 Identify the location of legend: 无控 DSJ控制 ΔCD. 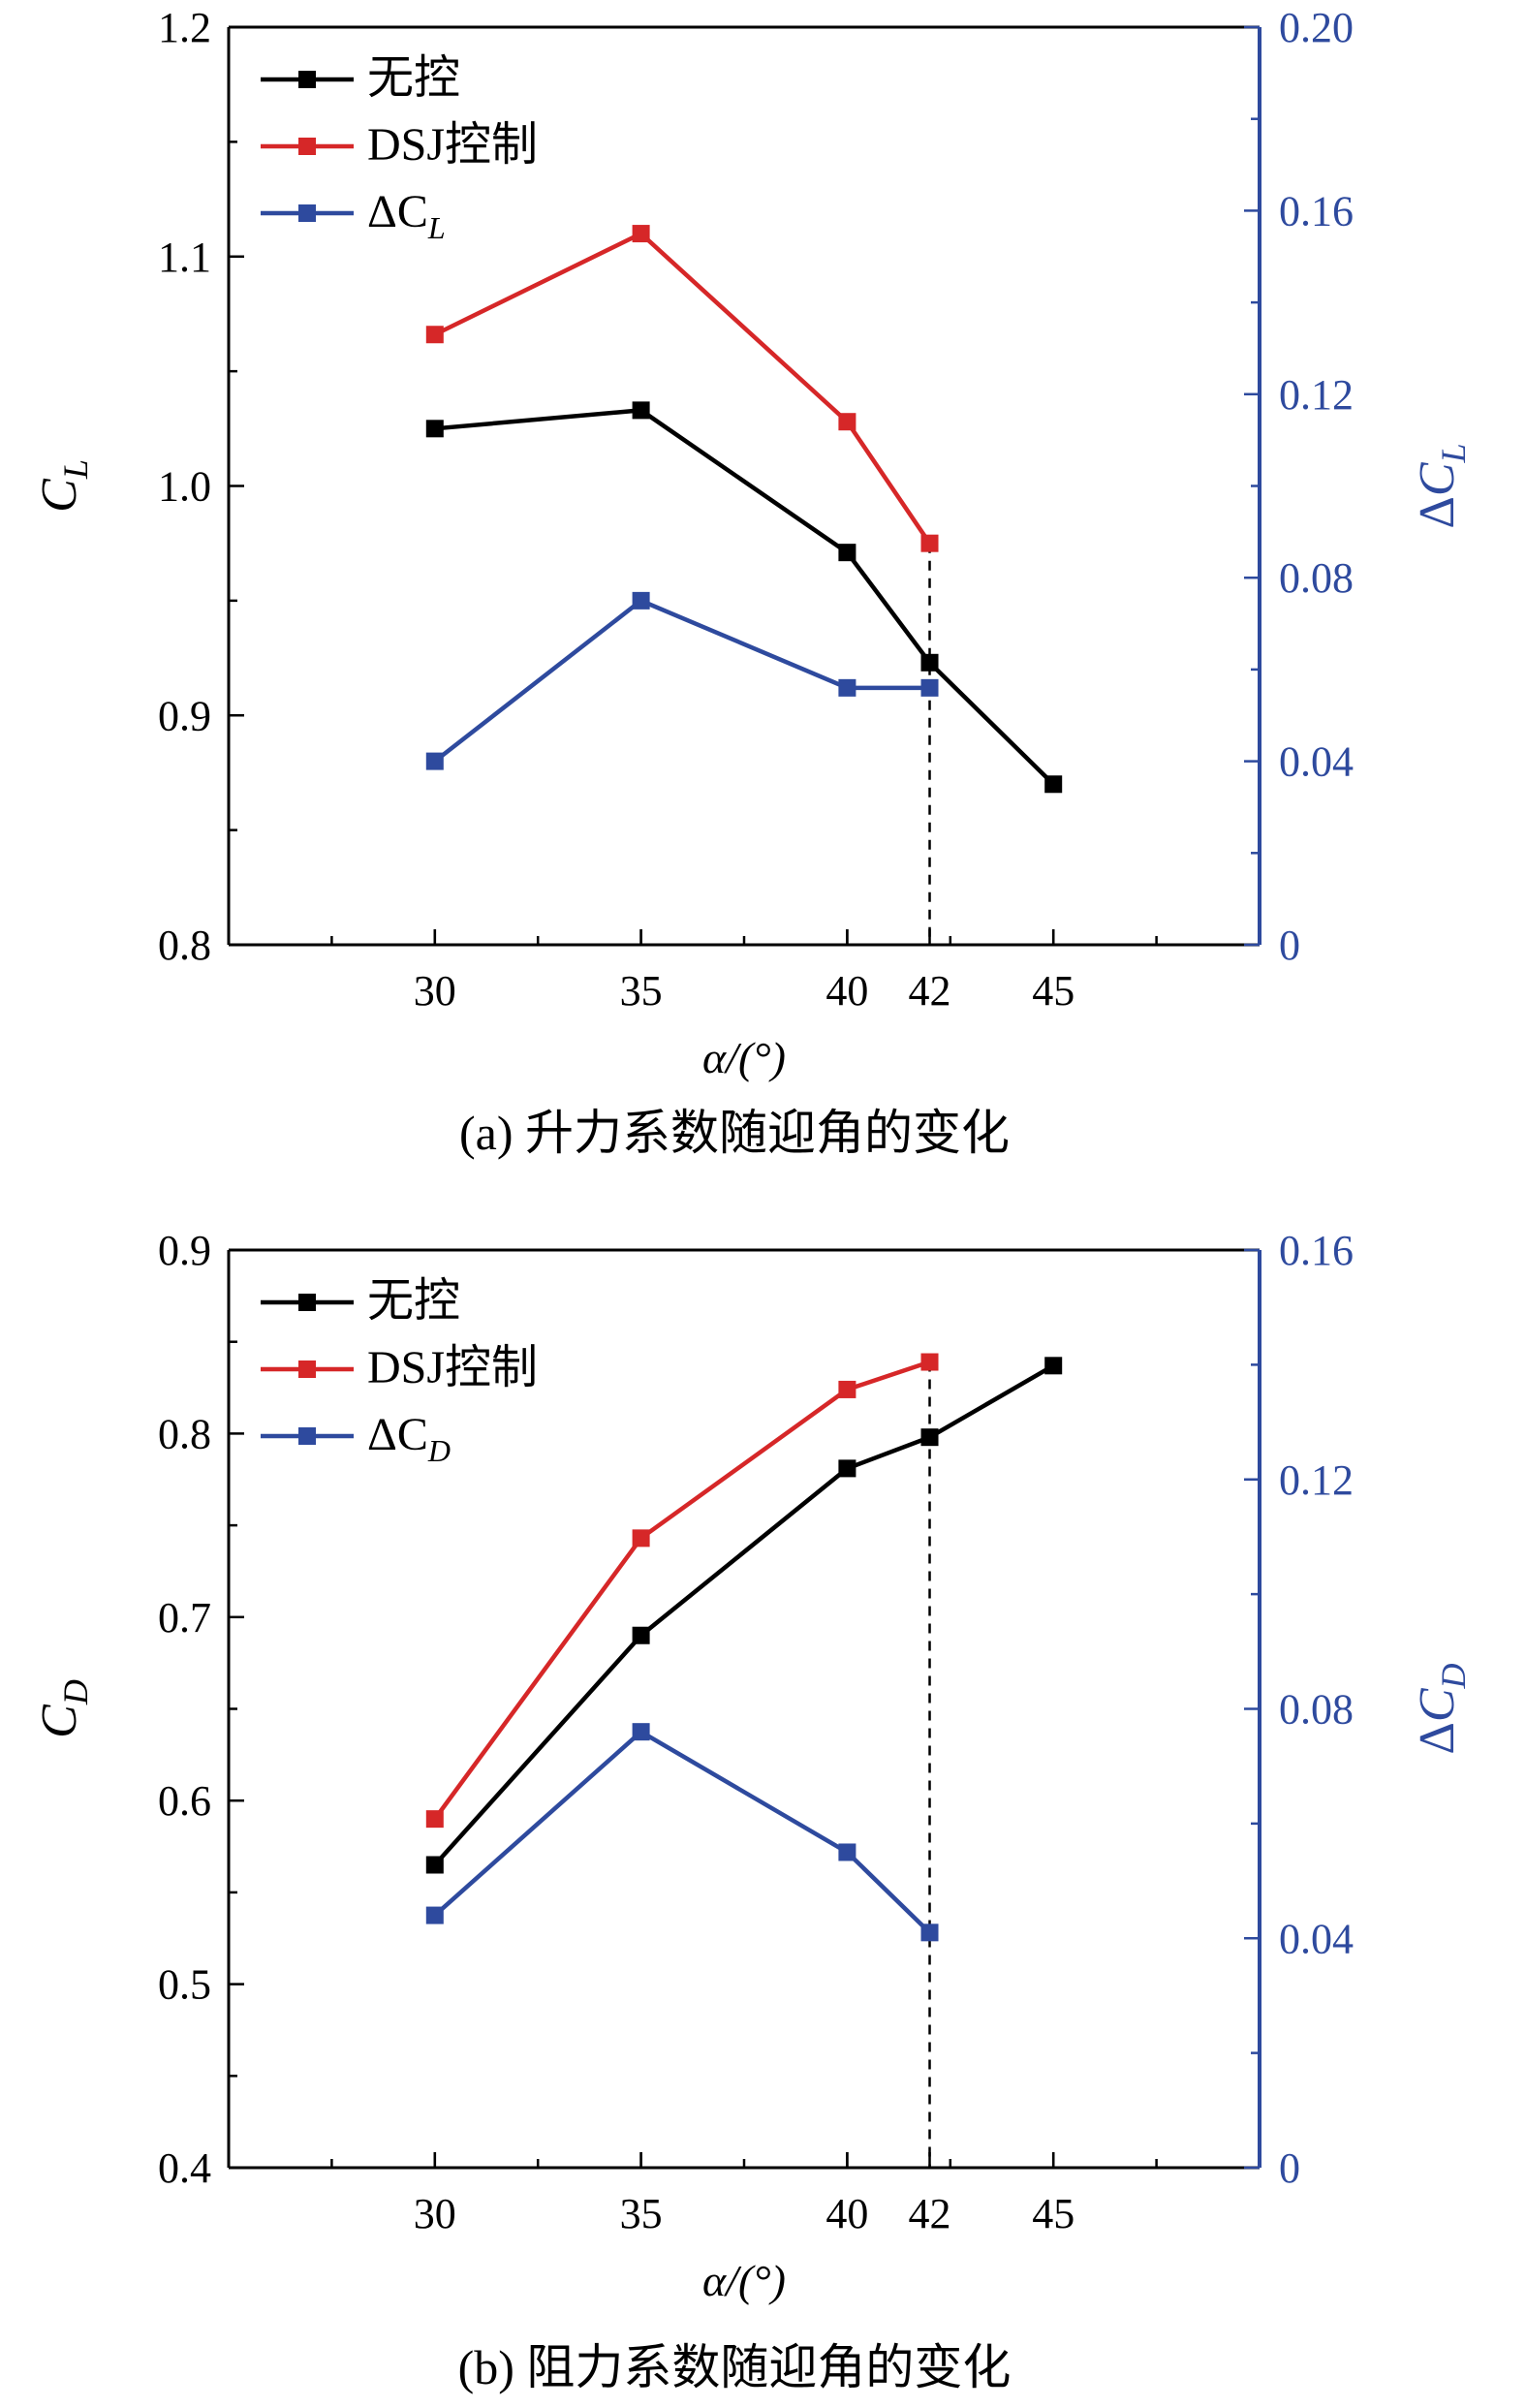
(399, 1372).